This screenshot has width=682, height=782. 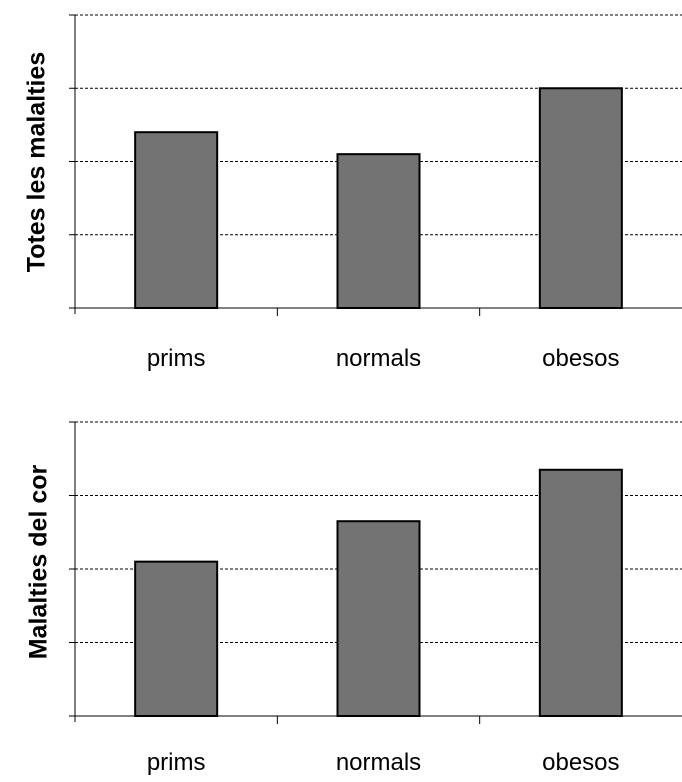 What do you see at coordinates (39, 561) in the screenshot?
I see `y-axis-label: Malalties del cor` at bounding box center [39, 561].